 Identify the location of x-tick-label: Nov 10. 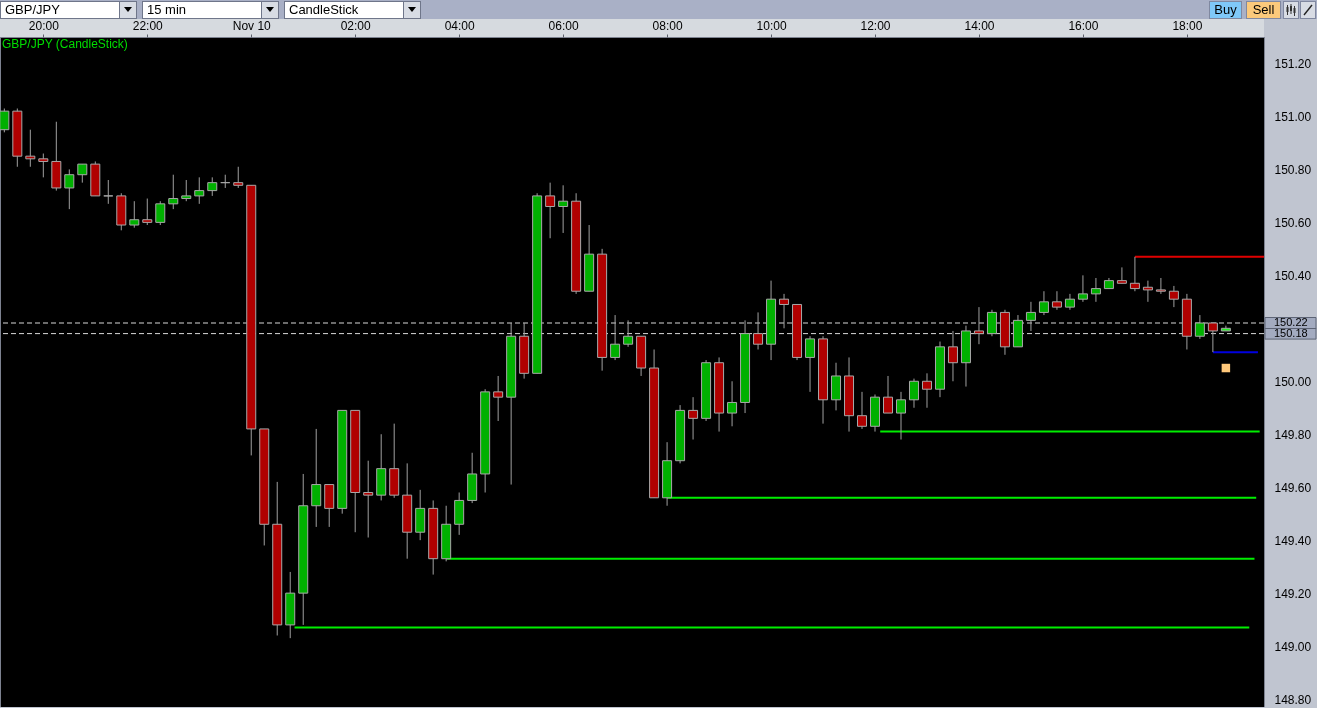
(252, 25).